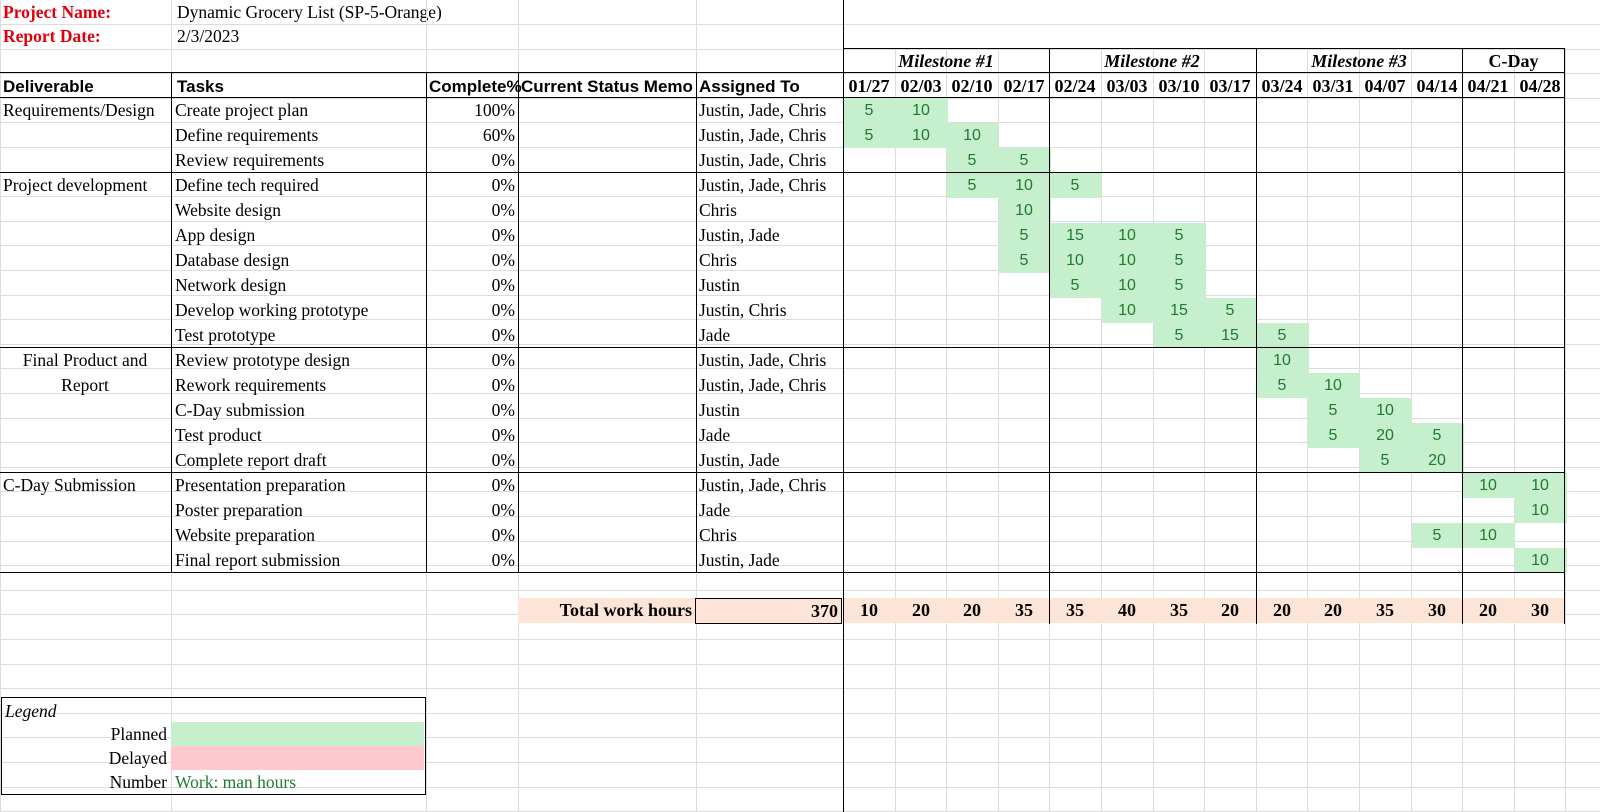  What do you see at coordinates (231, 285) in the screenshot?
I see `task-name: Network design` at bounding box center [231, 285].